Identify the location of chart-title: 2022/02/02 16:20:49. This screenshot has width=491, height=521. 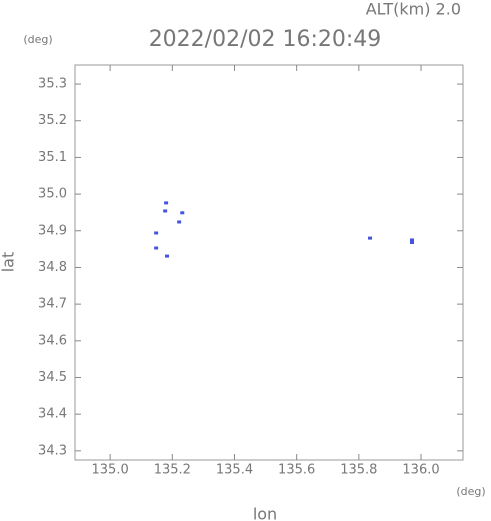
(265, 39).